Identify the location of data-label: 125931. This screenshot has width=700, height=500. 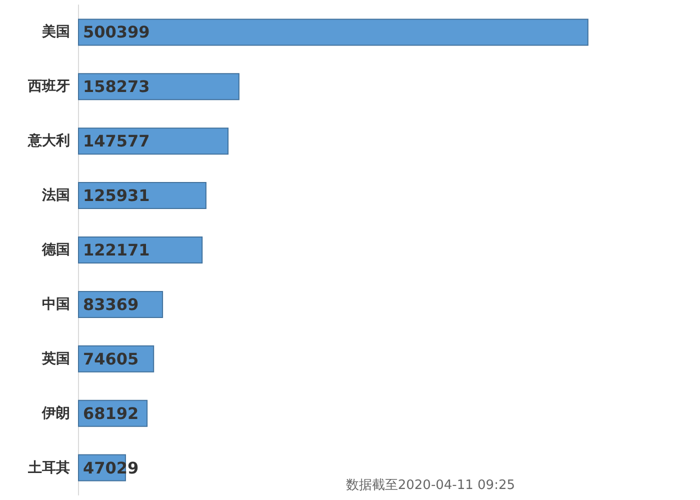
(116, 196).